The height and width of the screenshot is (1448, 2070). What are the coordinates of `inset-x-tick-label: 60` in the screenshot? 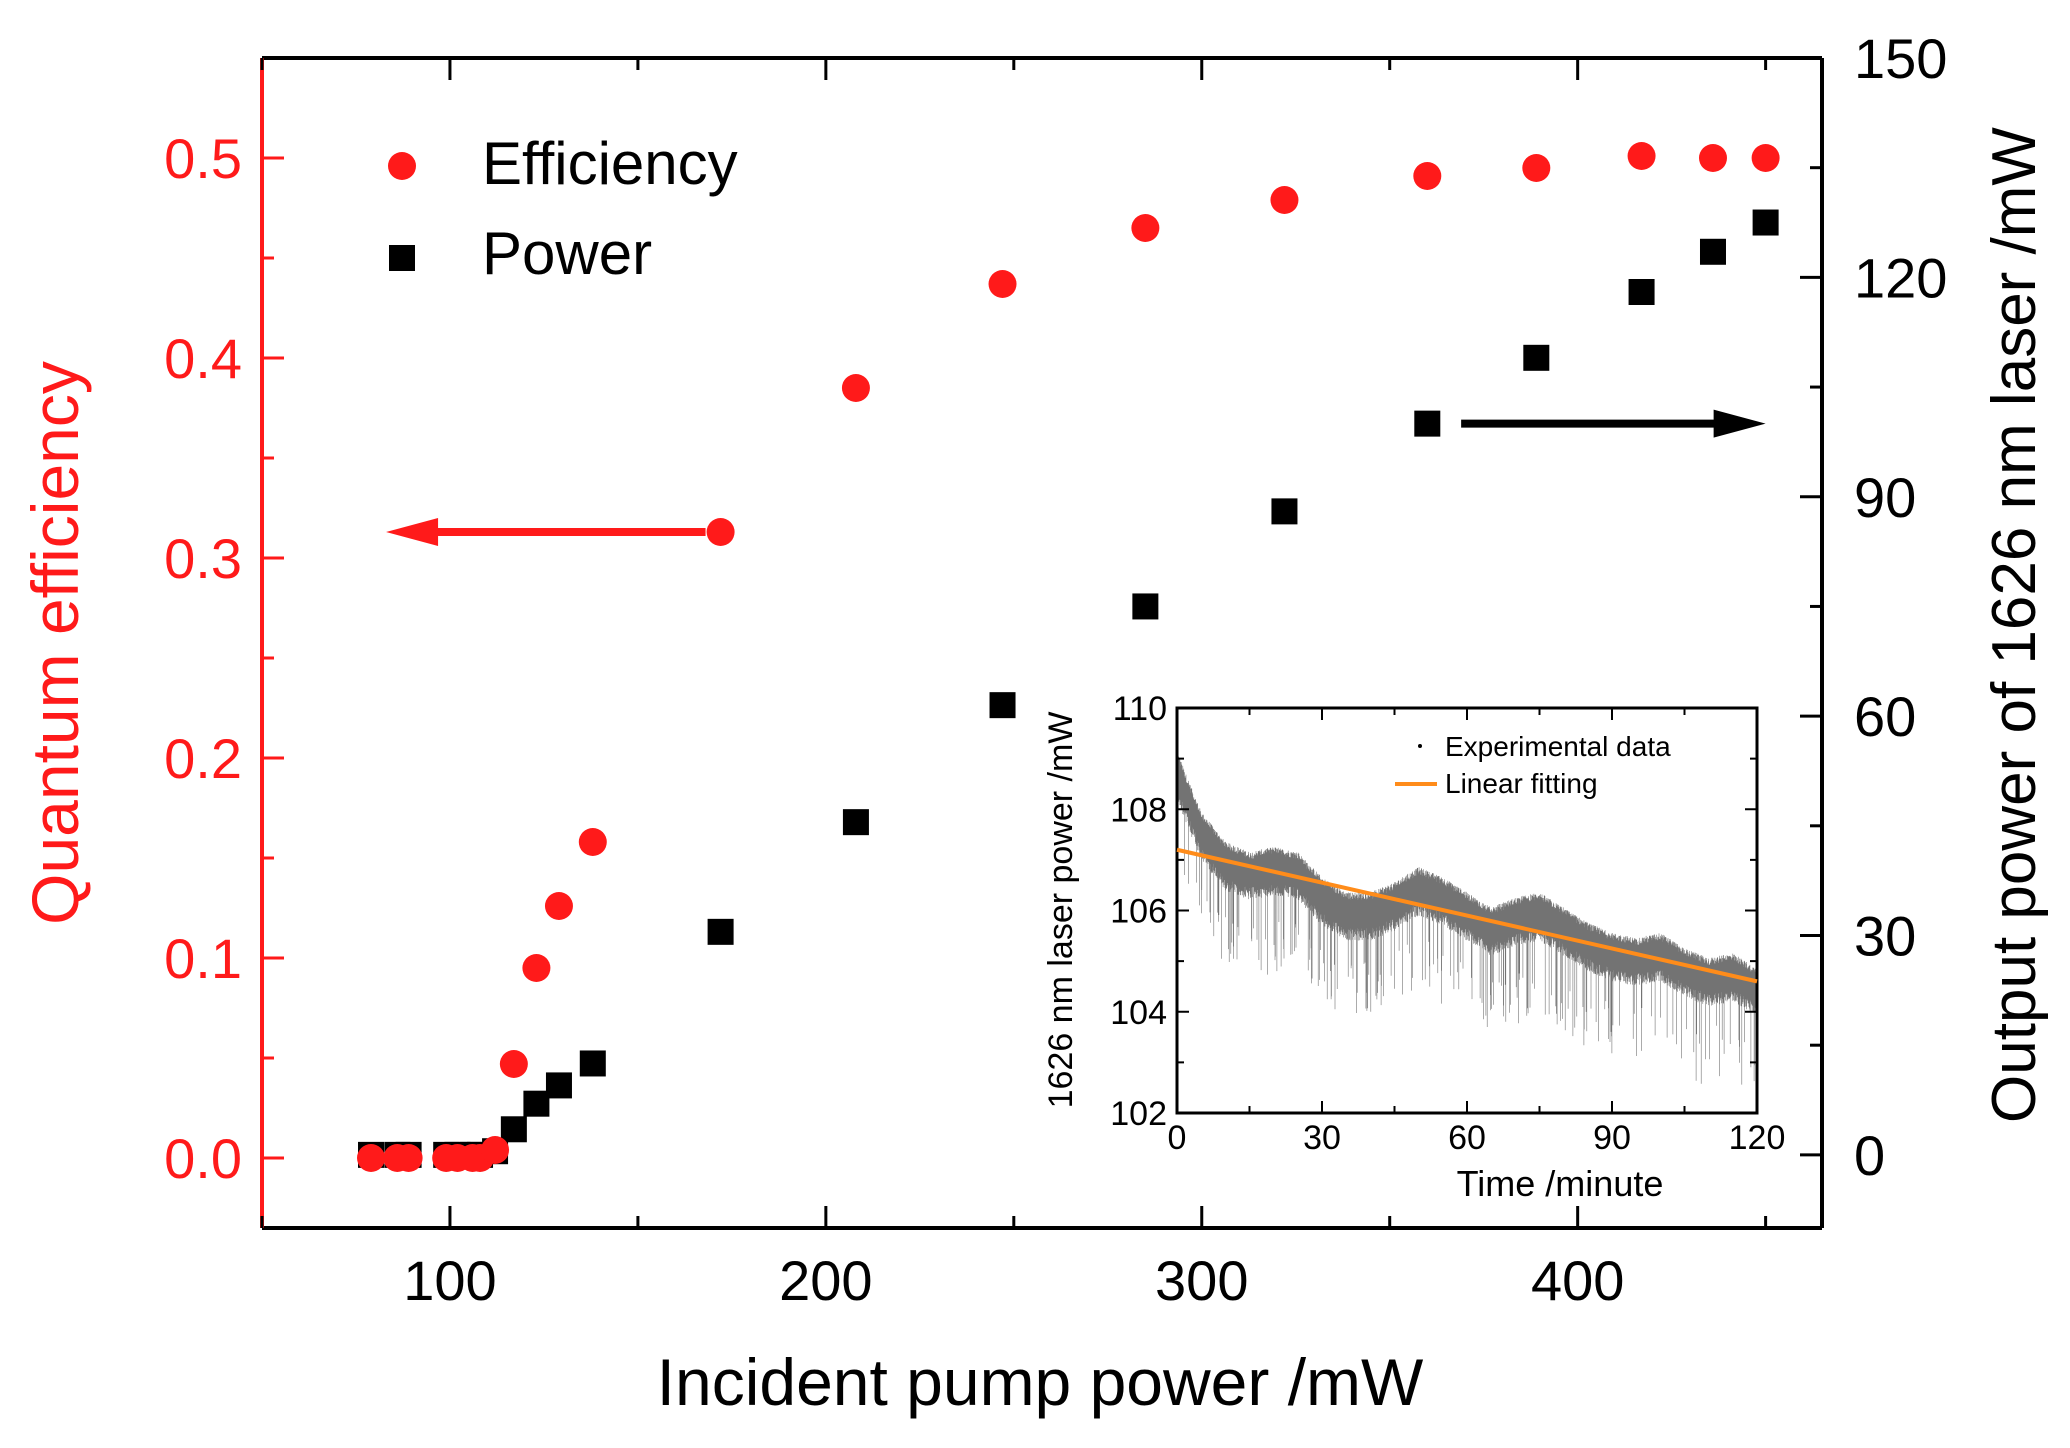 It's located at (1467, 1138).